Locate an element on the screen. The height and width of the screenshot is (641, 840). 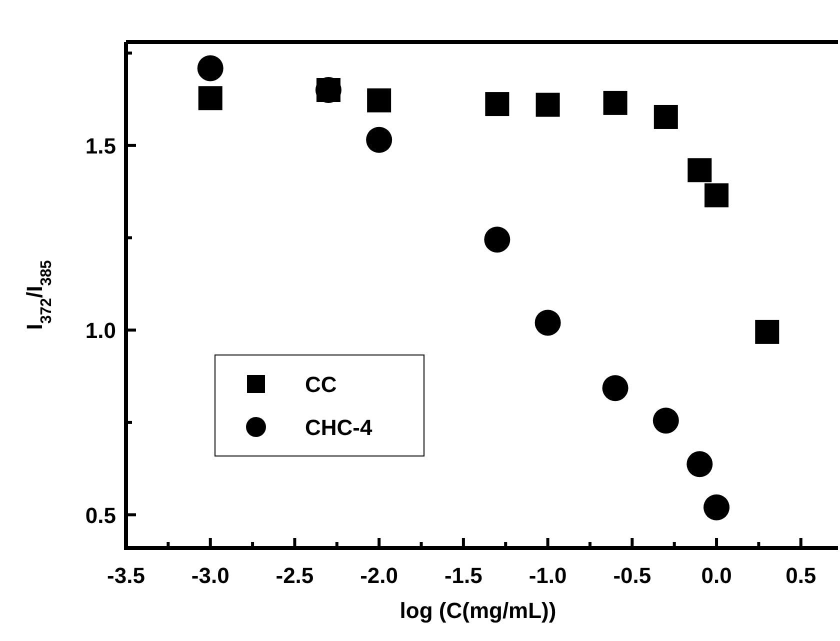
legend-label: CC is located at coordinates (321, 384).